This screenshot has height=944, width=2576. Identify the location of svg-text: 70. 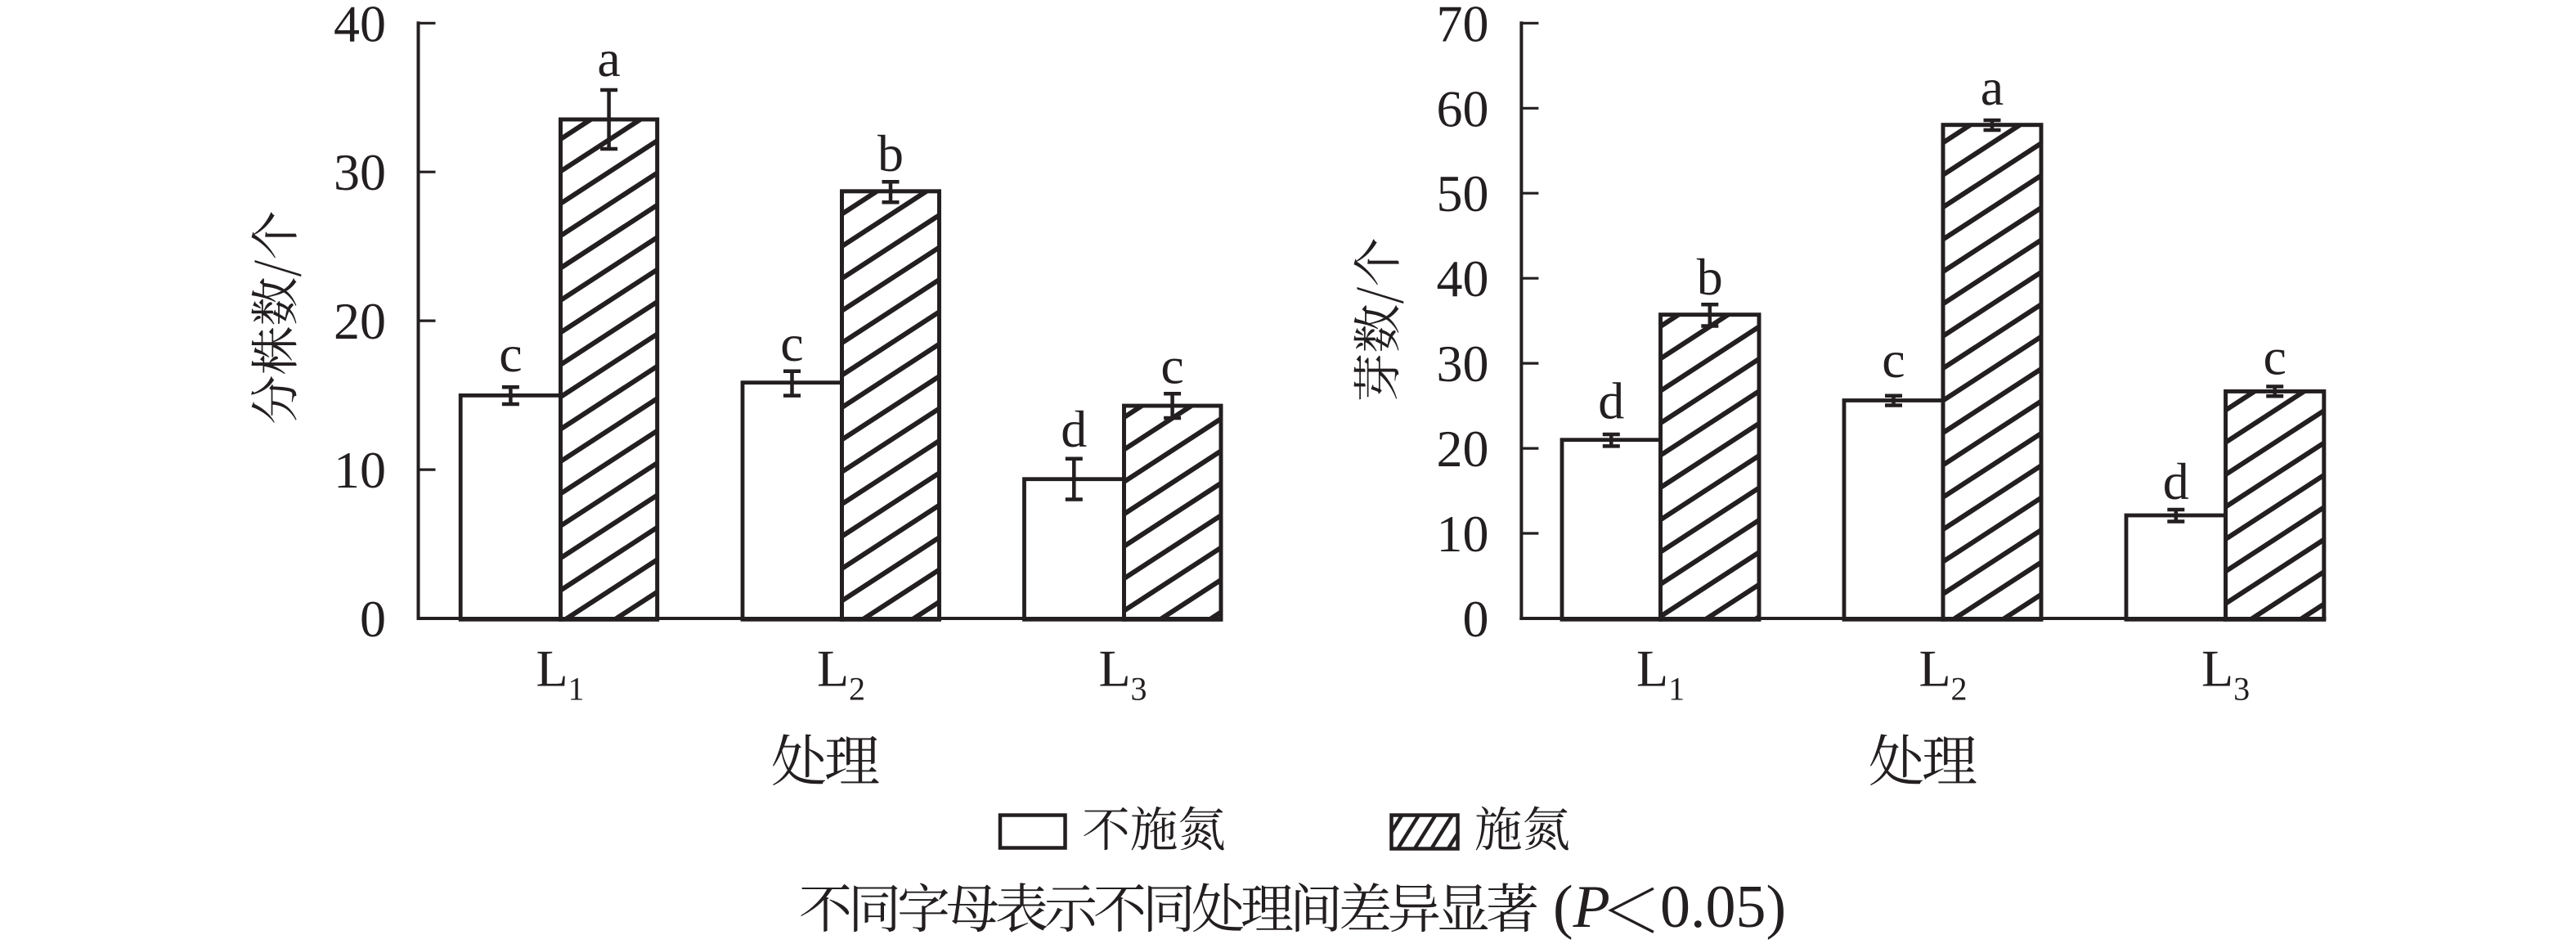
(1463, 26).